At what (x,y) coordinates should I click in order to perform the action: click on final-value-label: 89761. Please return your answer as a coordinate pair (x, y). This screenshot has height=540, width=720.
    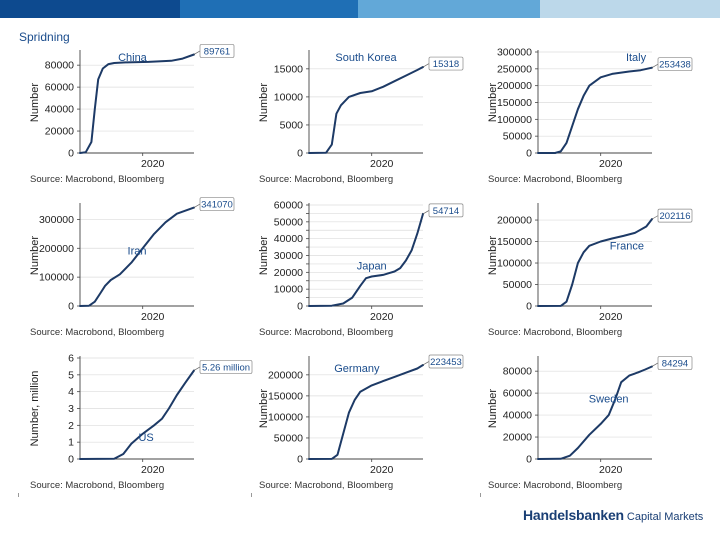
    Looking at the image, I should click on (217, 51).